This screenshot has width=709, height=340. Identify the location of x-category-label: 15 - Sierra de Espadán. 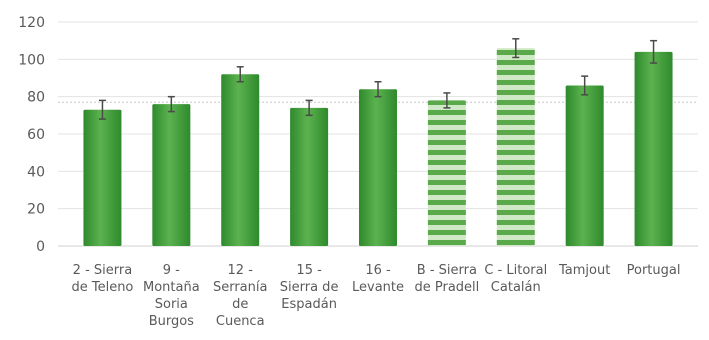
(309, 287).